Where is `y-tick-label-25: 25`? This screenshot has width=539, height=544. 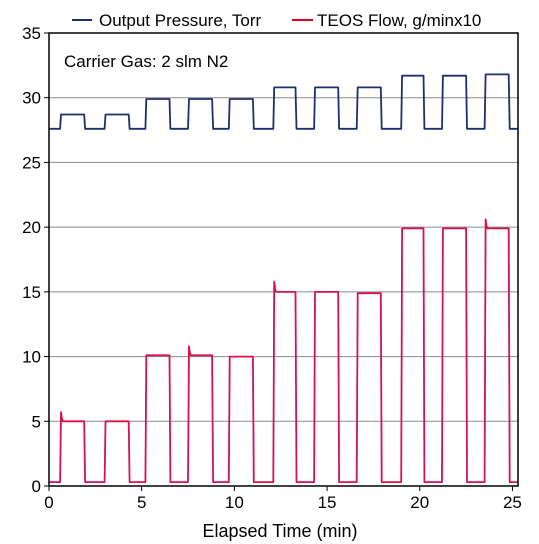 y-tick-label-25: 25 is located at coordinates (31, 162).